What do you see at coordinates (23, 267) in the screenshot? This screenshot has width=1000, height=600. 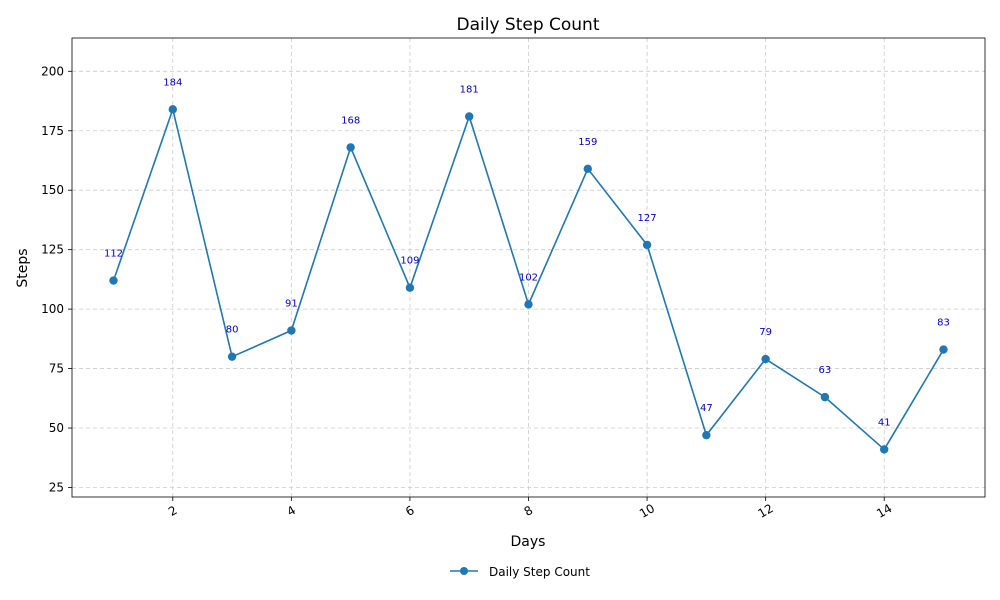 I see `y-axis-label: Steps` at bounding box center [23, 267].